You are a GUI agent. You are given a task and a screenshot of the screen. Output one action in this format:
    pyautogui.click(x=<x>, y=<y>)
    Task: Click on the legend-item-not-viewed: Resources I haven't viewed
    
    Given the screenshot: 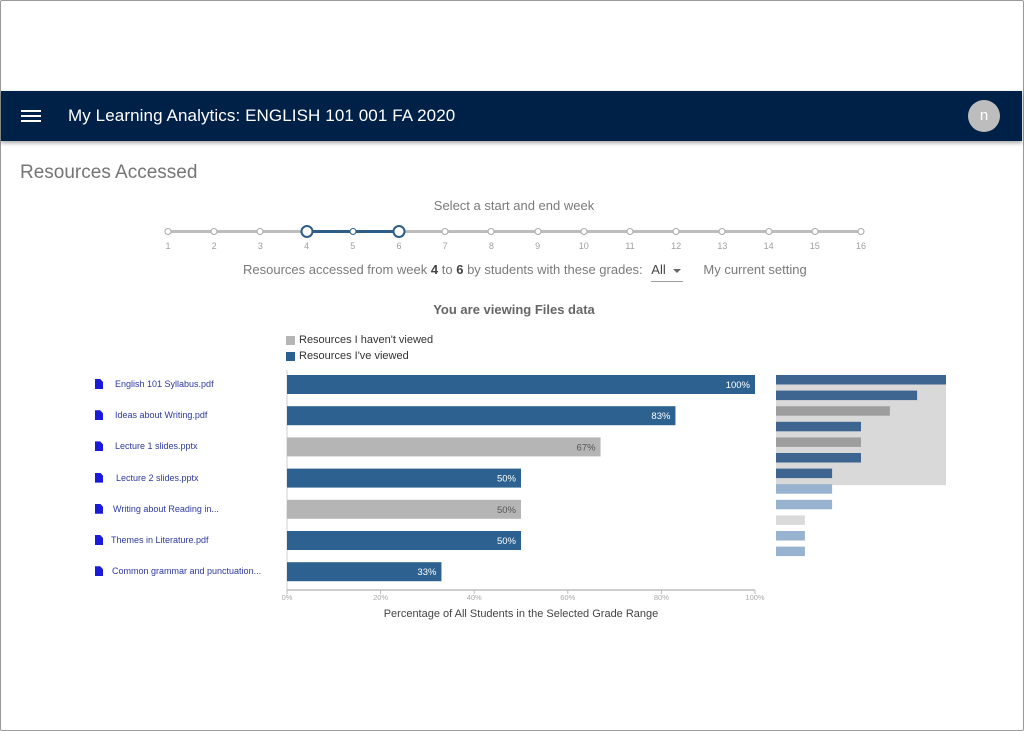 What is the action you would take?
    pyautogui.click(x=359, y=340)
    